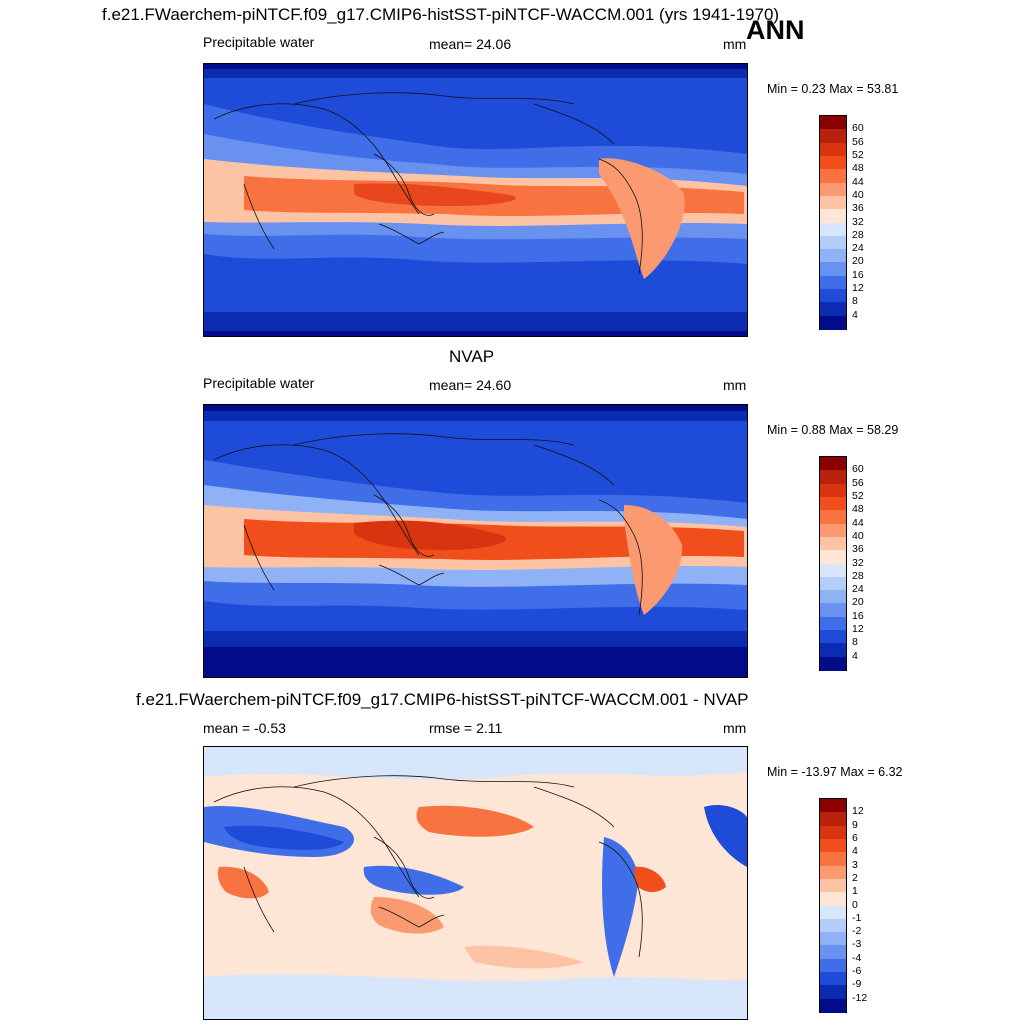  I want to click on panel2-mean-label: mean= 24.60, so click(470, 385).